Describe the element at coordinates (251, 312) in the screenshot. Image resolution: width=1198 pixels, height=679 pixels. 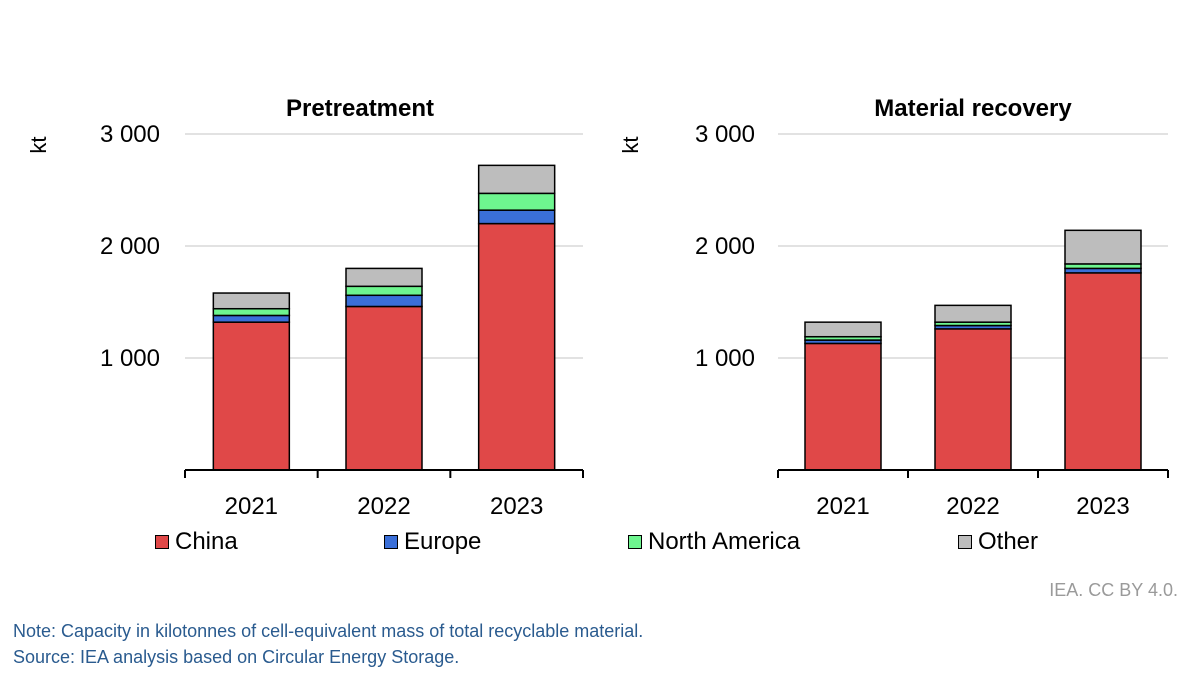
I see `pretreatment-bar-north-america-2021` at that location.